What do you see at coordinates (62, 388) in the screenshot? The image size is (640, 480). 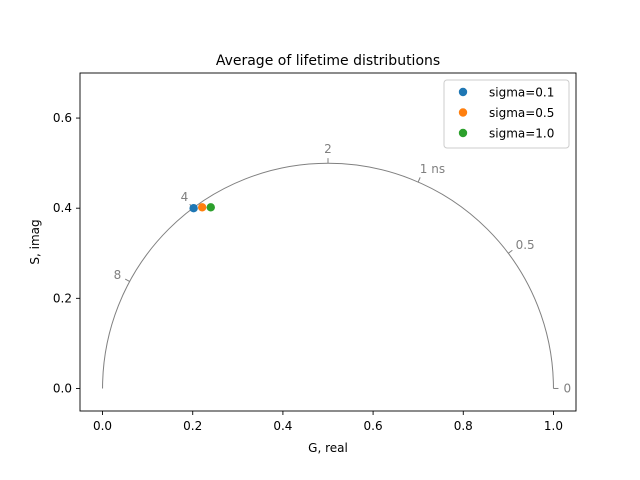 I see `y-tick-label: 0.0` at bounding box center [62, 388].